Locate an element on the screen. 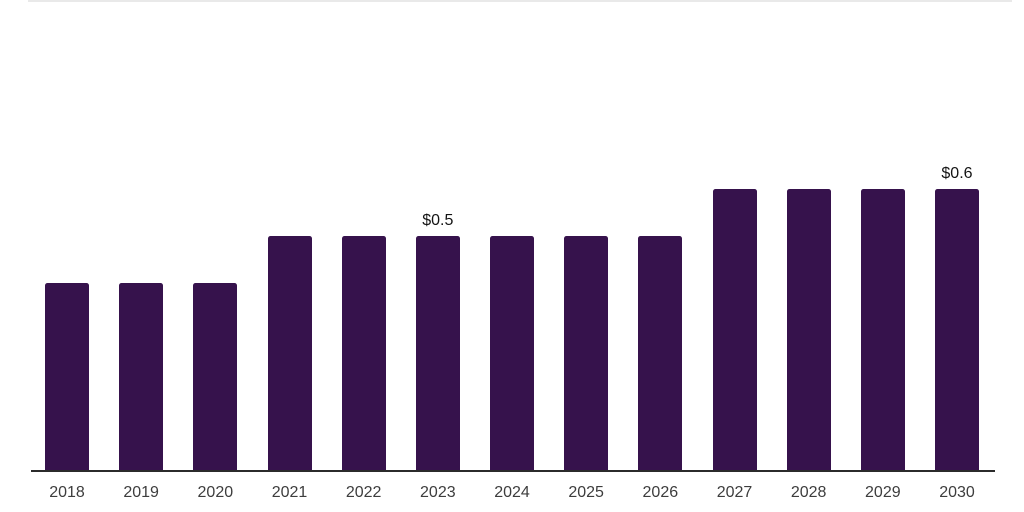 This screenshot has height=512, width=1024. x-tick-label-2028: 2028 is located at coordinates (808, 492).